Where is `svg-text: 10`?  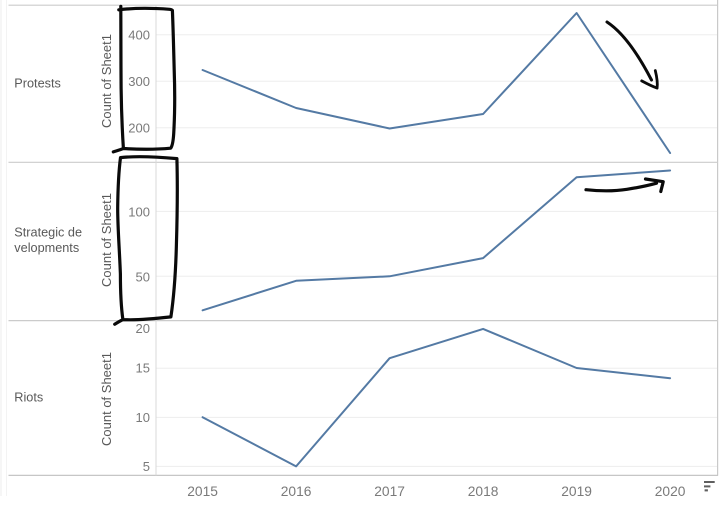 svg-text: 10 is located at coordinates (143, 417).